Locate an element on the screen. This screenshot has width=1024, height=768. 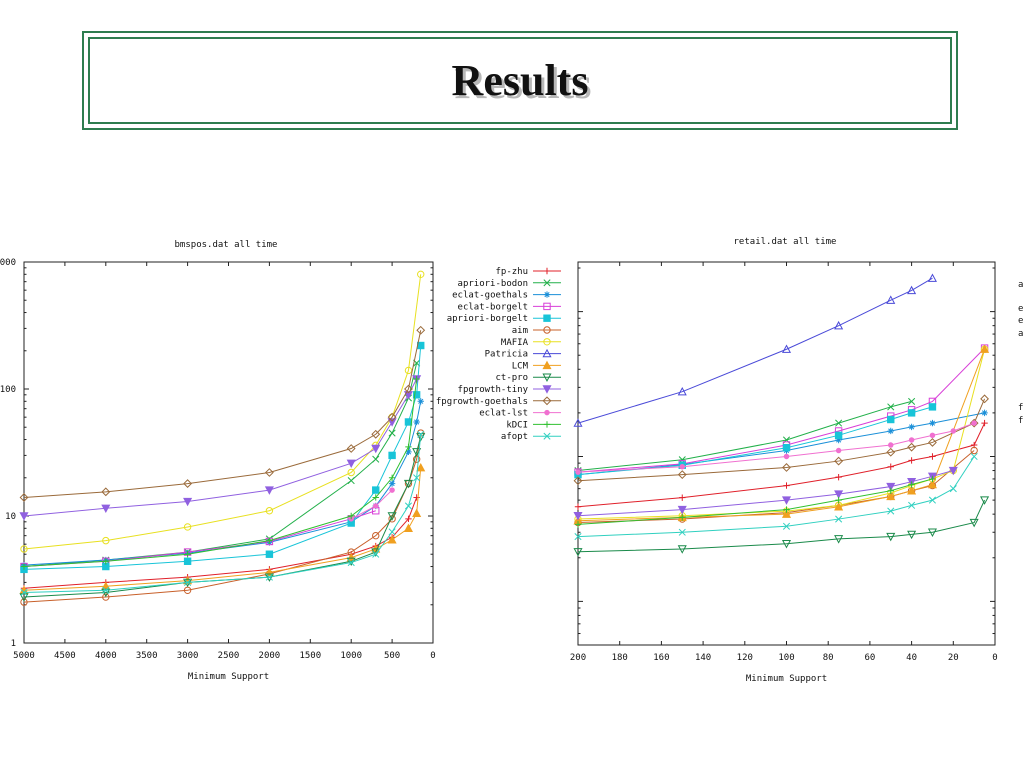
series-Patricia is located at coordinates (755, 350).